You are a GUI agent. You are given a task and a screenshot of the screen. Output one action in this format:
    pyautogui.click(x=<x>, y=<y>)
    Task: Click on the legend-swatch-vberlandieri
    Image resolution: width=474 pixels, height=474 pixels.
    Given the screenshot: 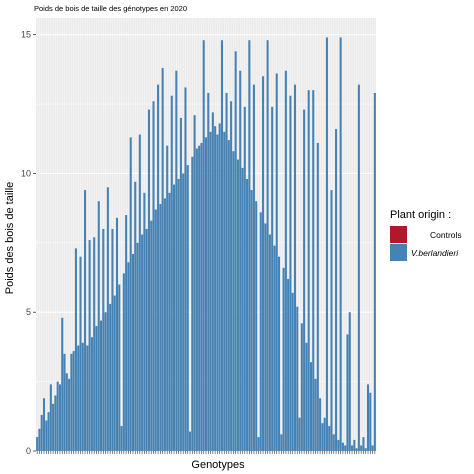 What is the action you would take?
    pyautogui.click(x=398, y=252)
    